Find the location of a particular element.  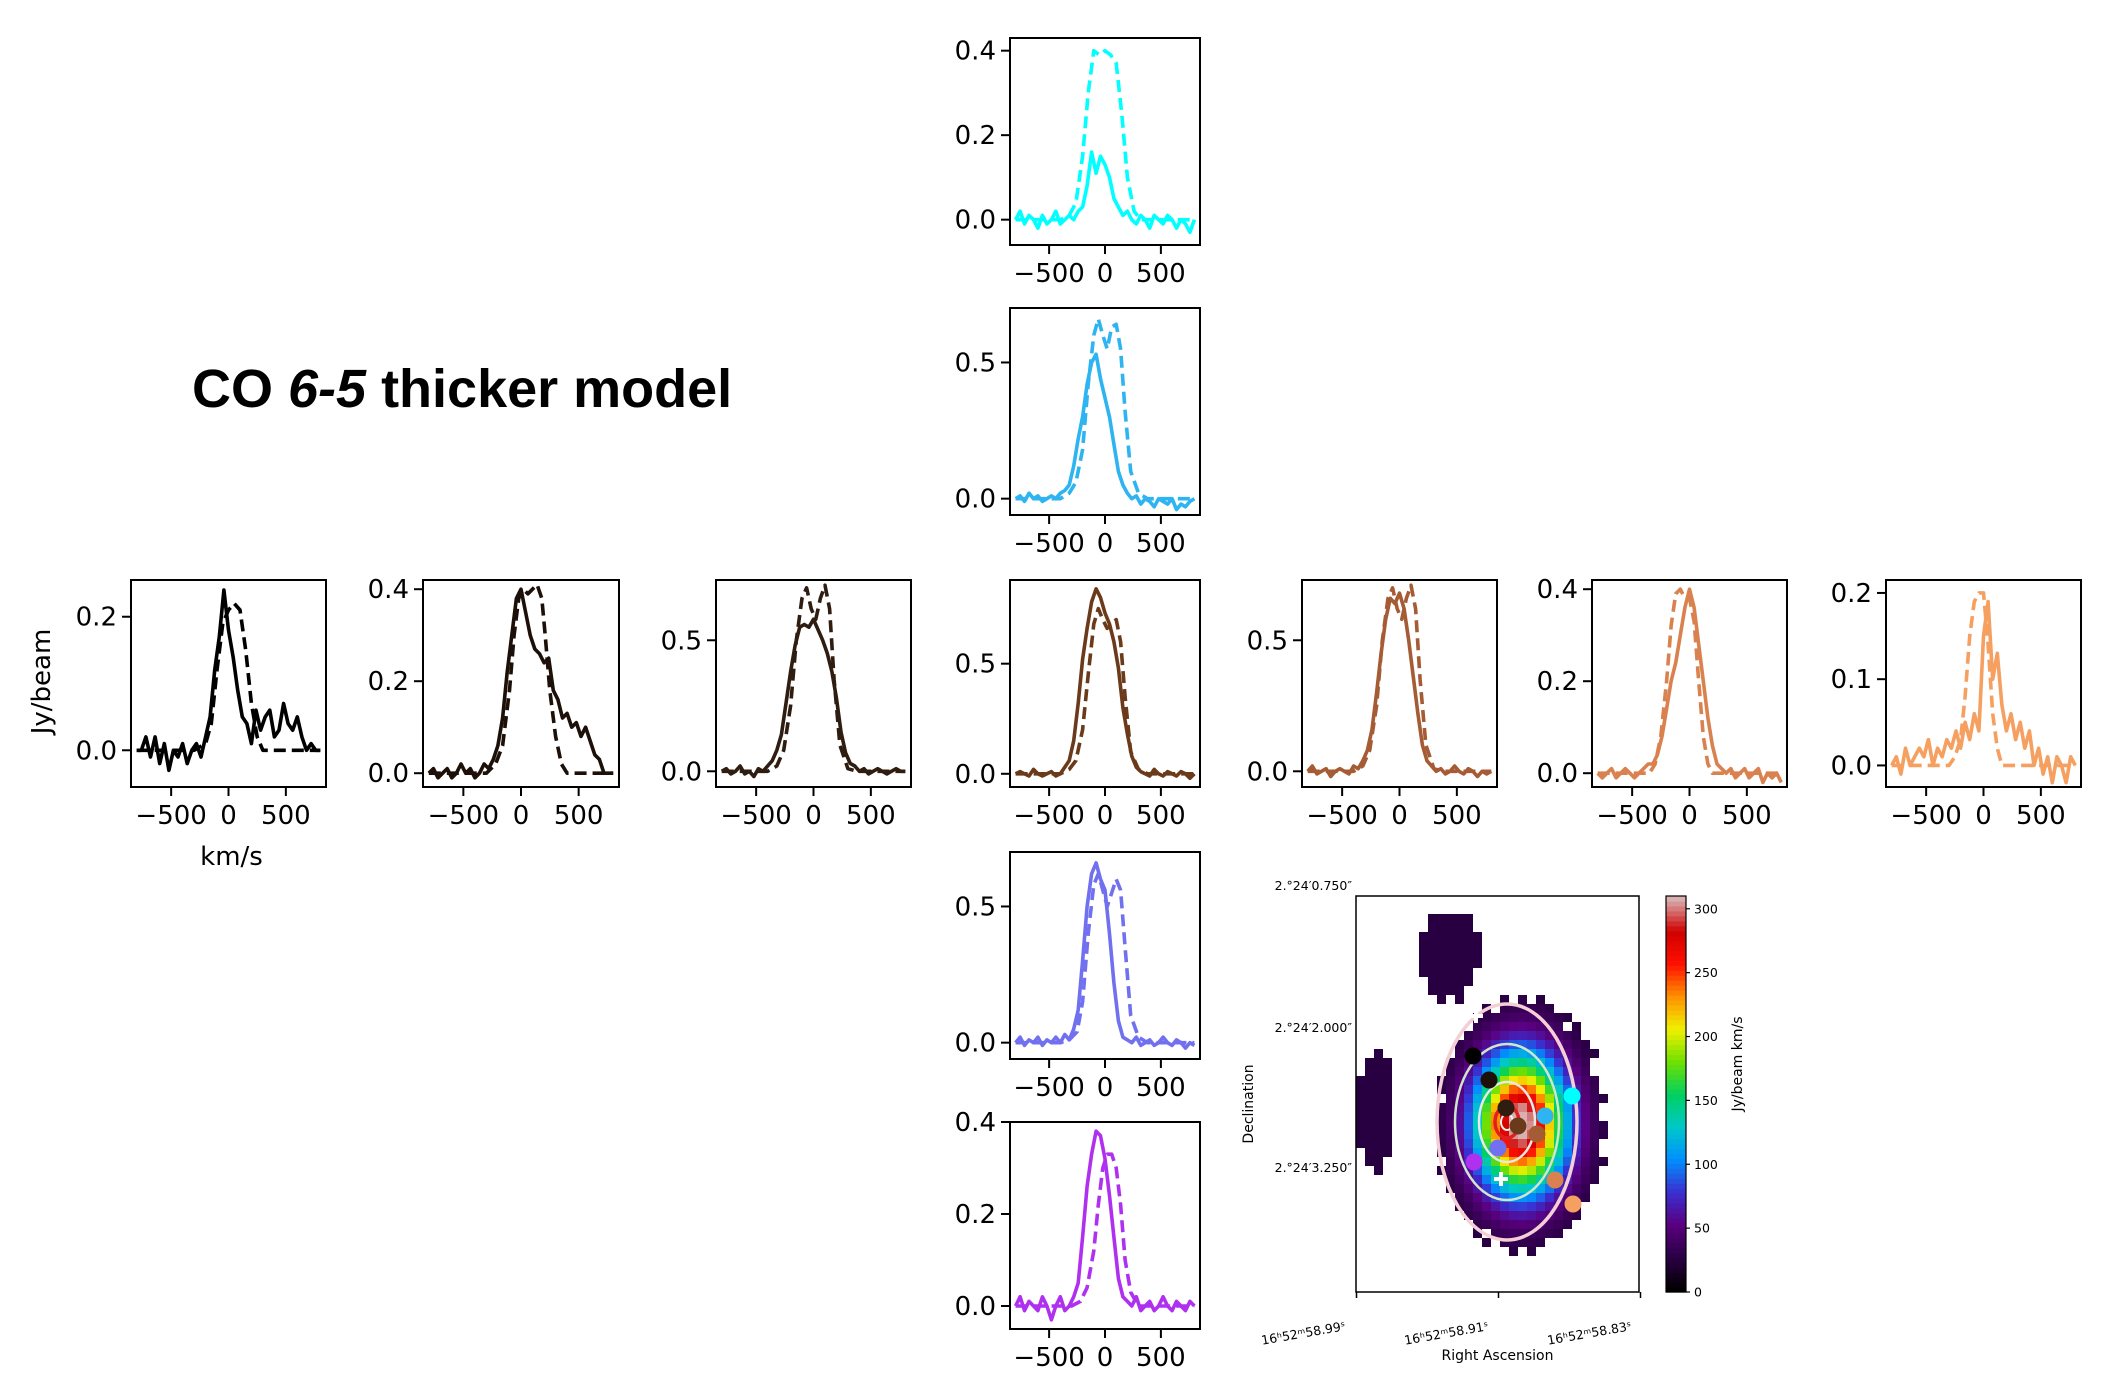

y-tick-label-row2: 0.0 is located at coordinates (388, 774).